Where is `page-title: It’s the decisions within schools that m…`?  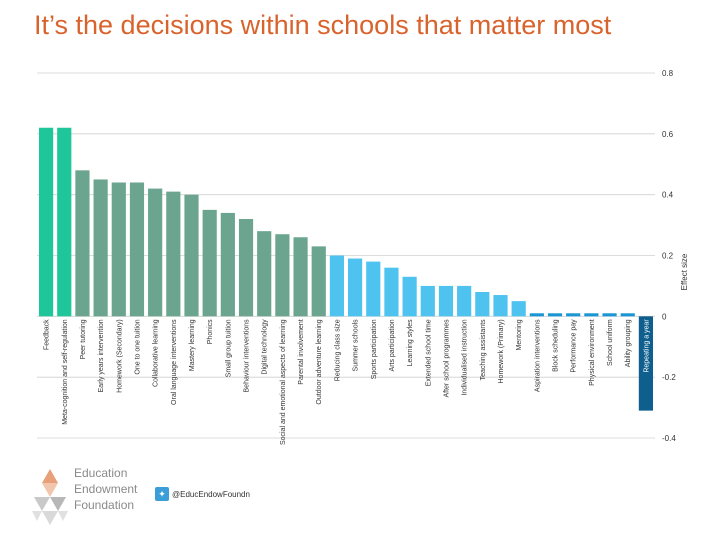
page-title: It’s the decisions within schools that m… is located at coordinates (323, 25).